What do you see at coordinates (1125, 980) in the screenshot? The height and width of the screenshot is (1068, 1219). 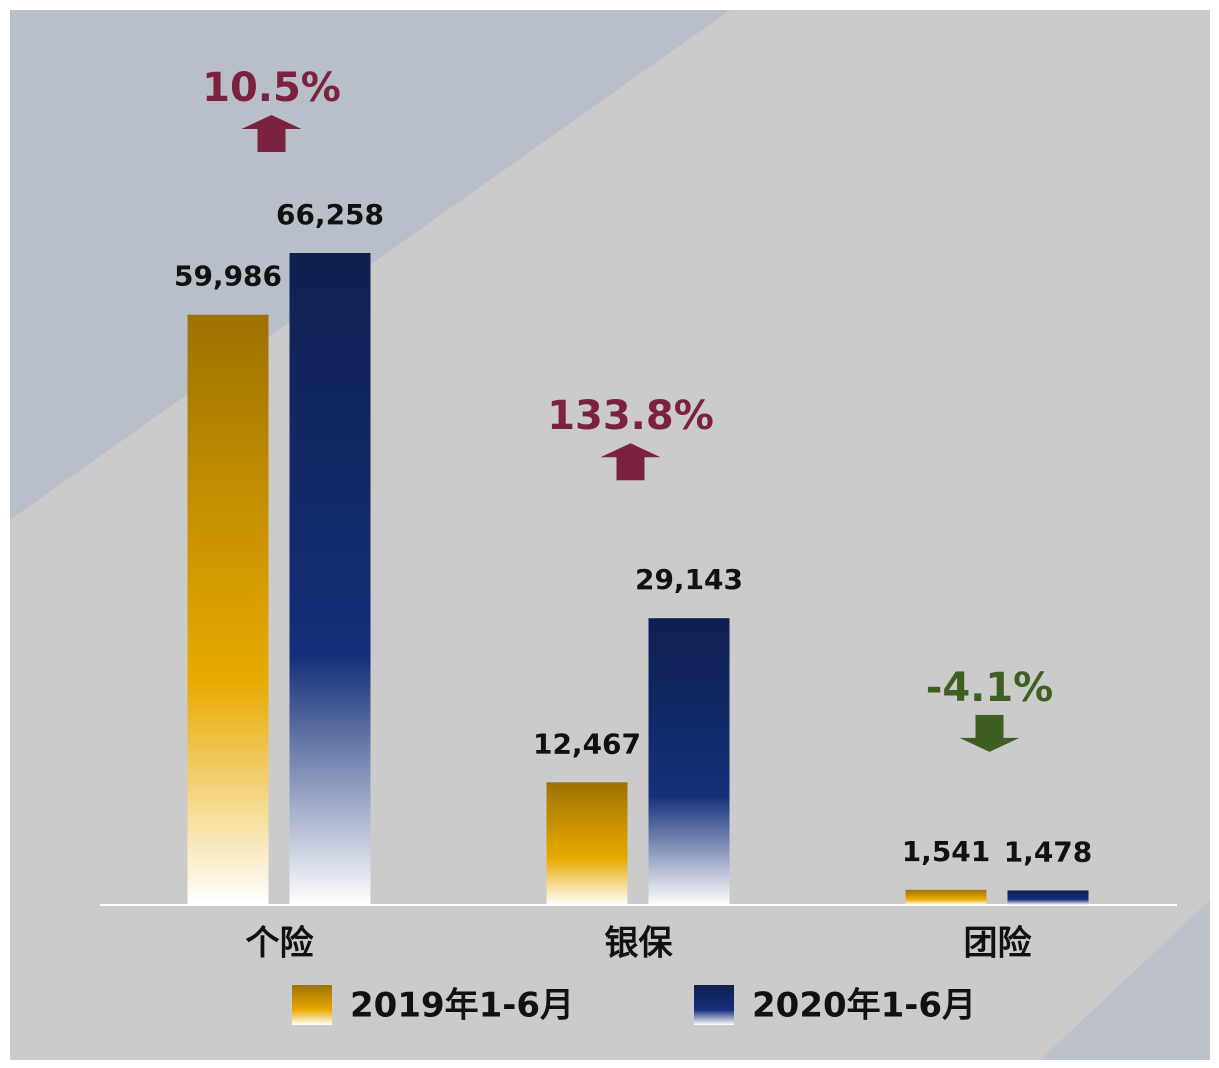 I see `background-decoration` at bounding box center [1125, 980].